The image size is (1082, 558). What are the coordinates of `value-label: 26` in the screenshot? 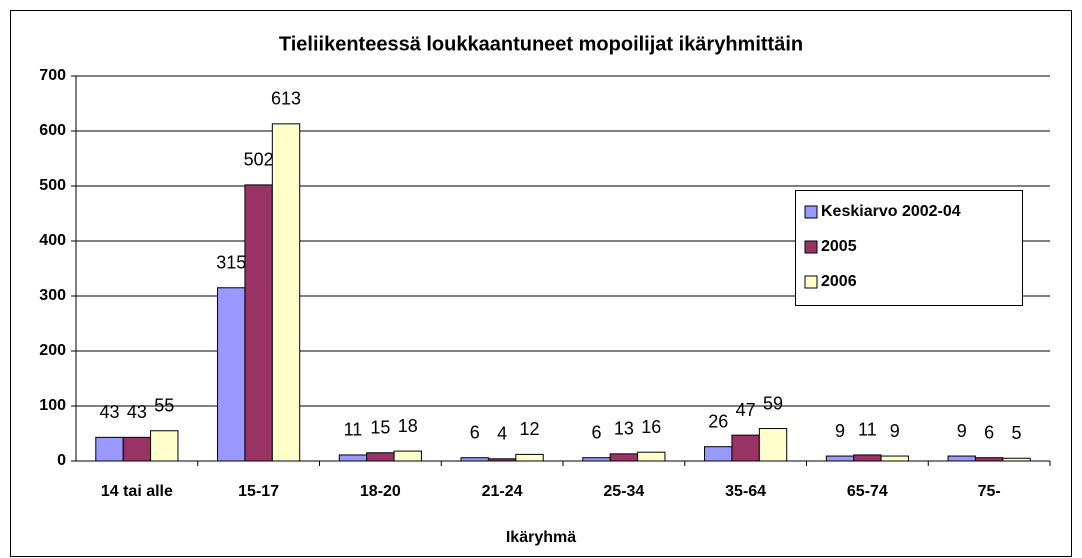 It's located at (718, 421).